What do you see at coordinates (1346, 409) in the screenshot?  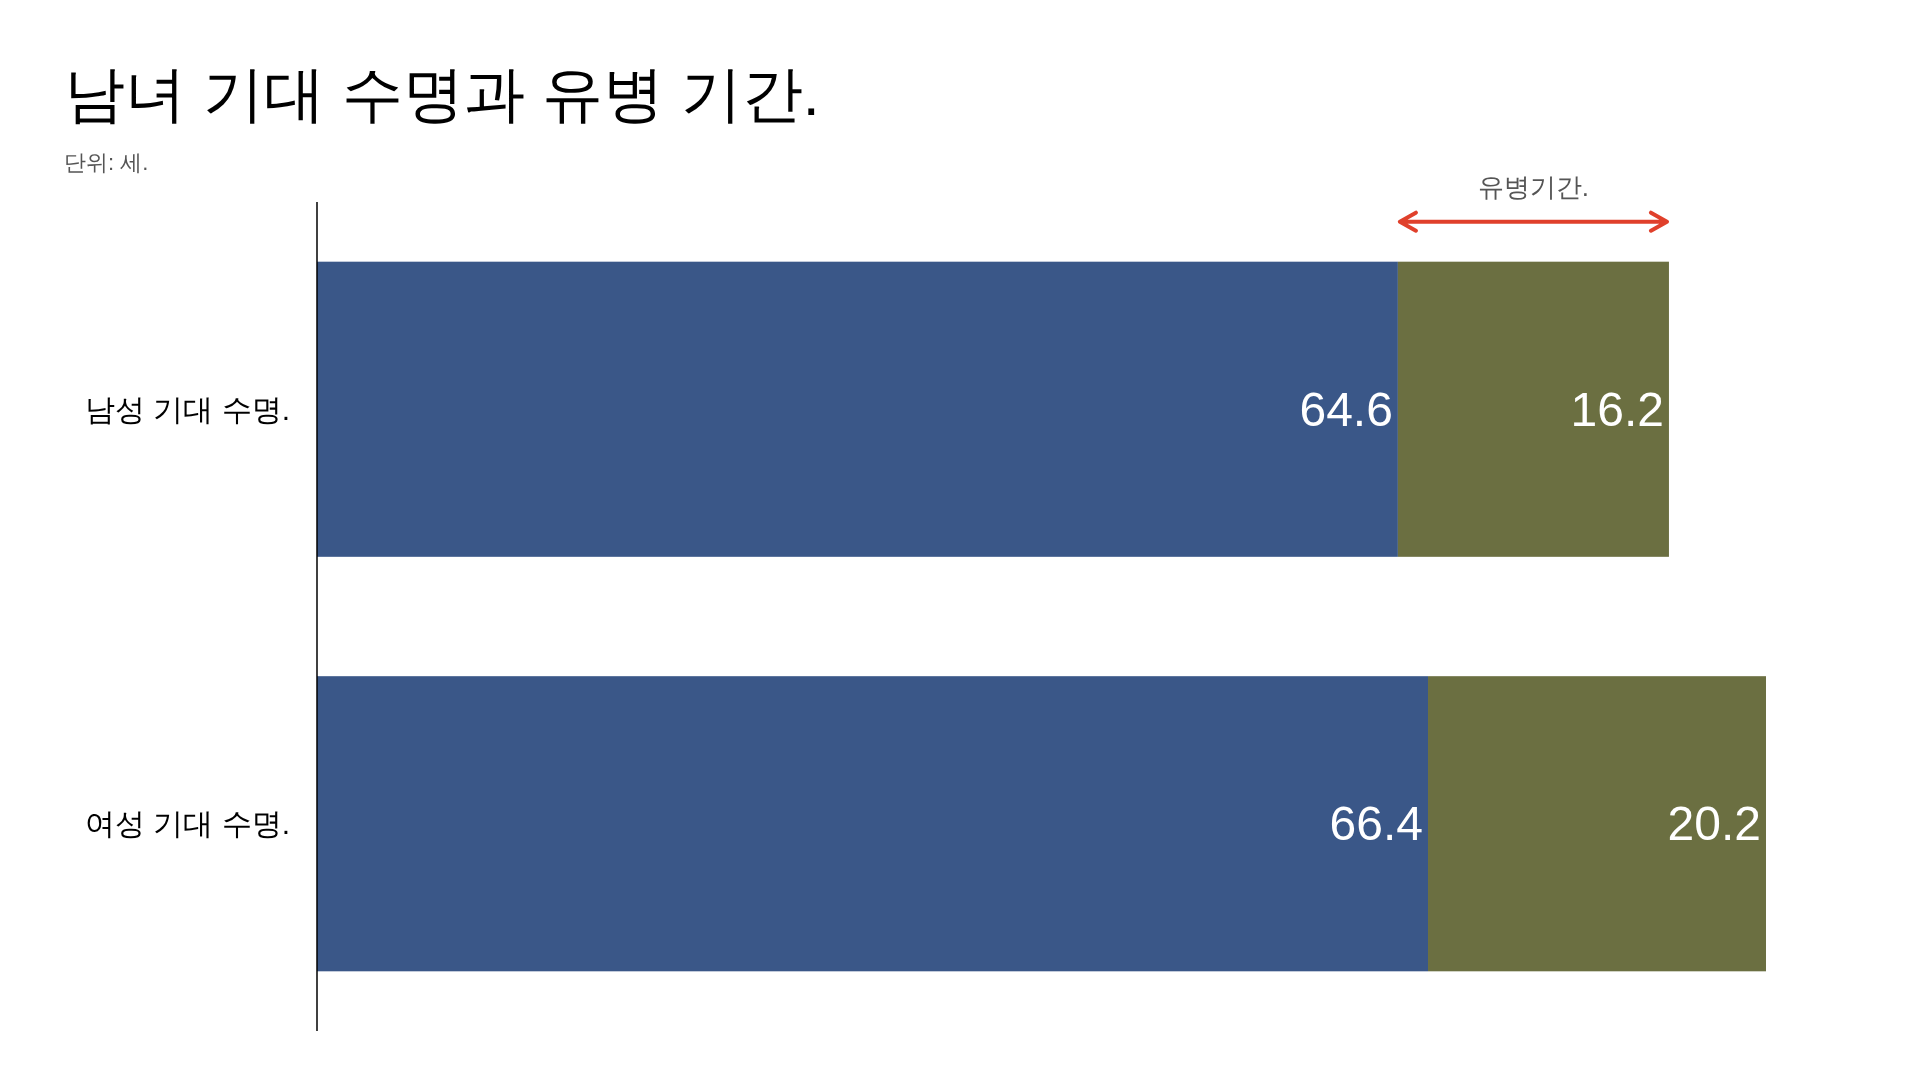 I see `data-label: 64.6` at bounding box center [1346, 409].